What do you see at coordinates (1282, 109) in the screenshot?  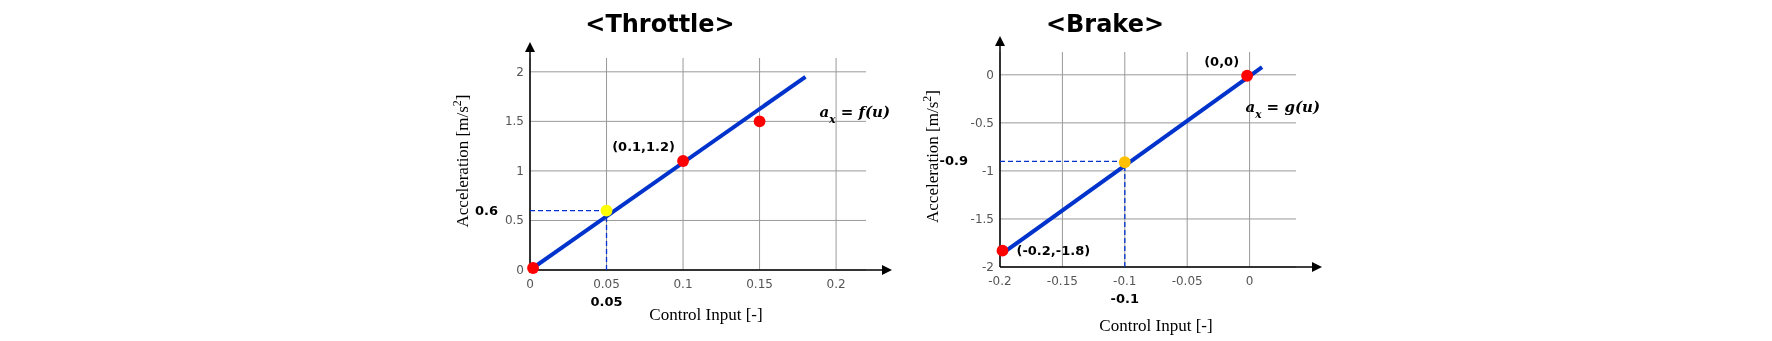 I see `annotation: a$_{x}$ = g(u)` at bounding box center [1282, 109].